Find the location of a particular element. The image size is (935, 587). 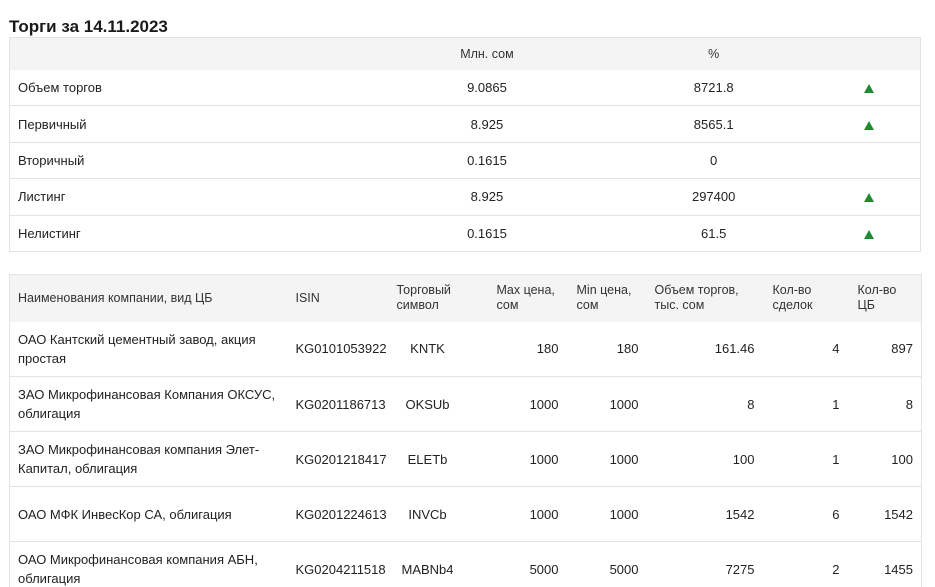

deals-cell: 2 is located at coordinates (836, 569).